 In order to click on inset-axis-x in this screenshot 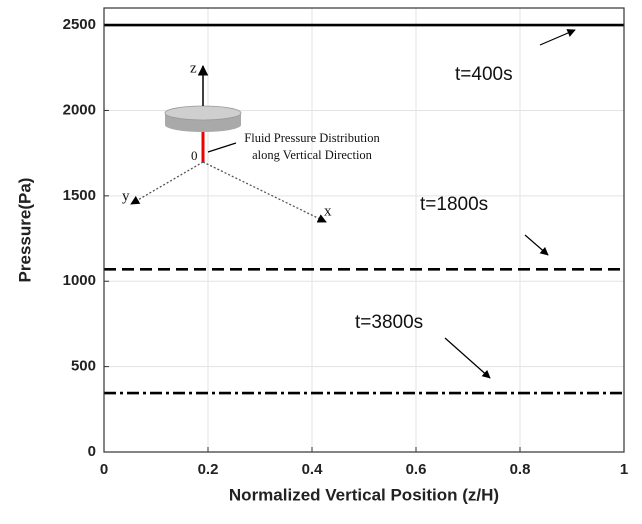, I will do `click(264, 192)`.